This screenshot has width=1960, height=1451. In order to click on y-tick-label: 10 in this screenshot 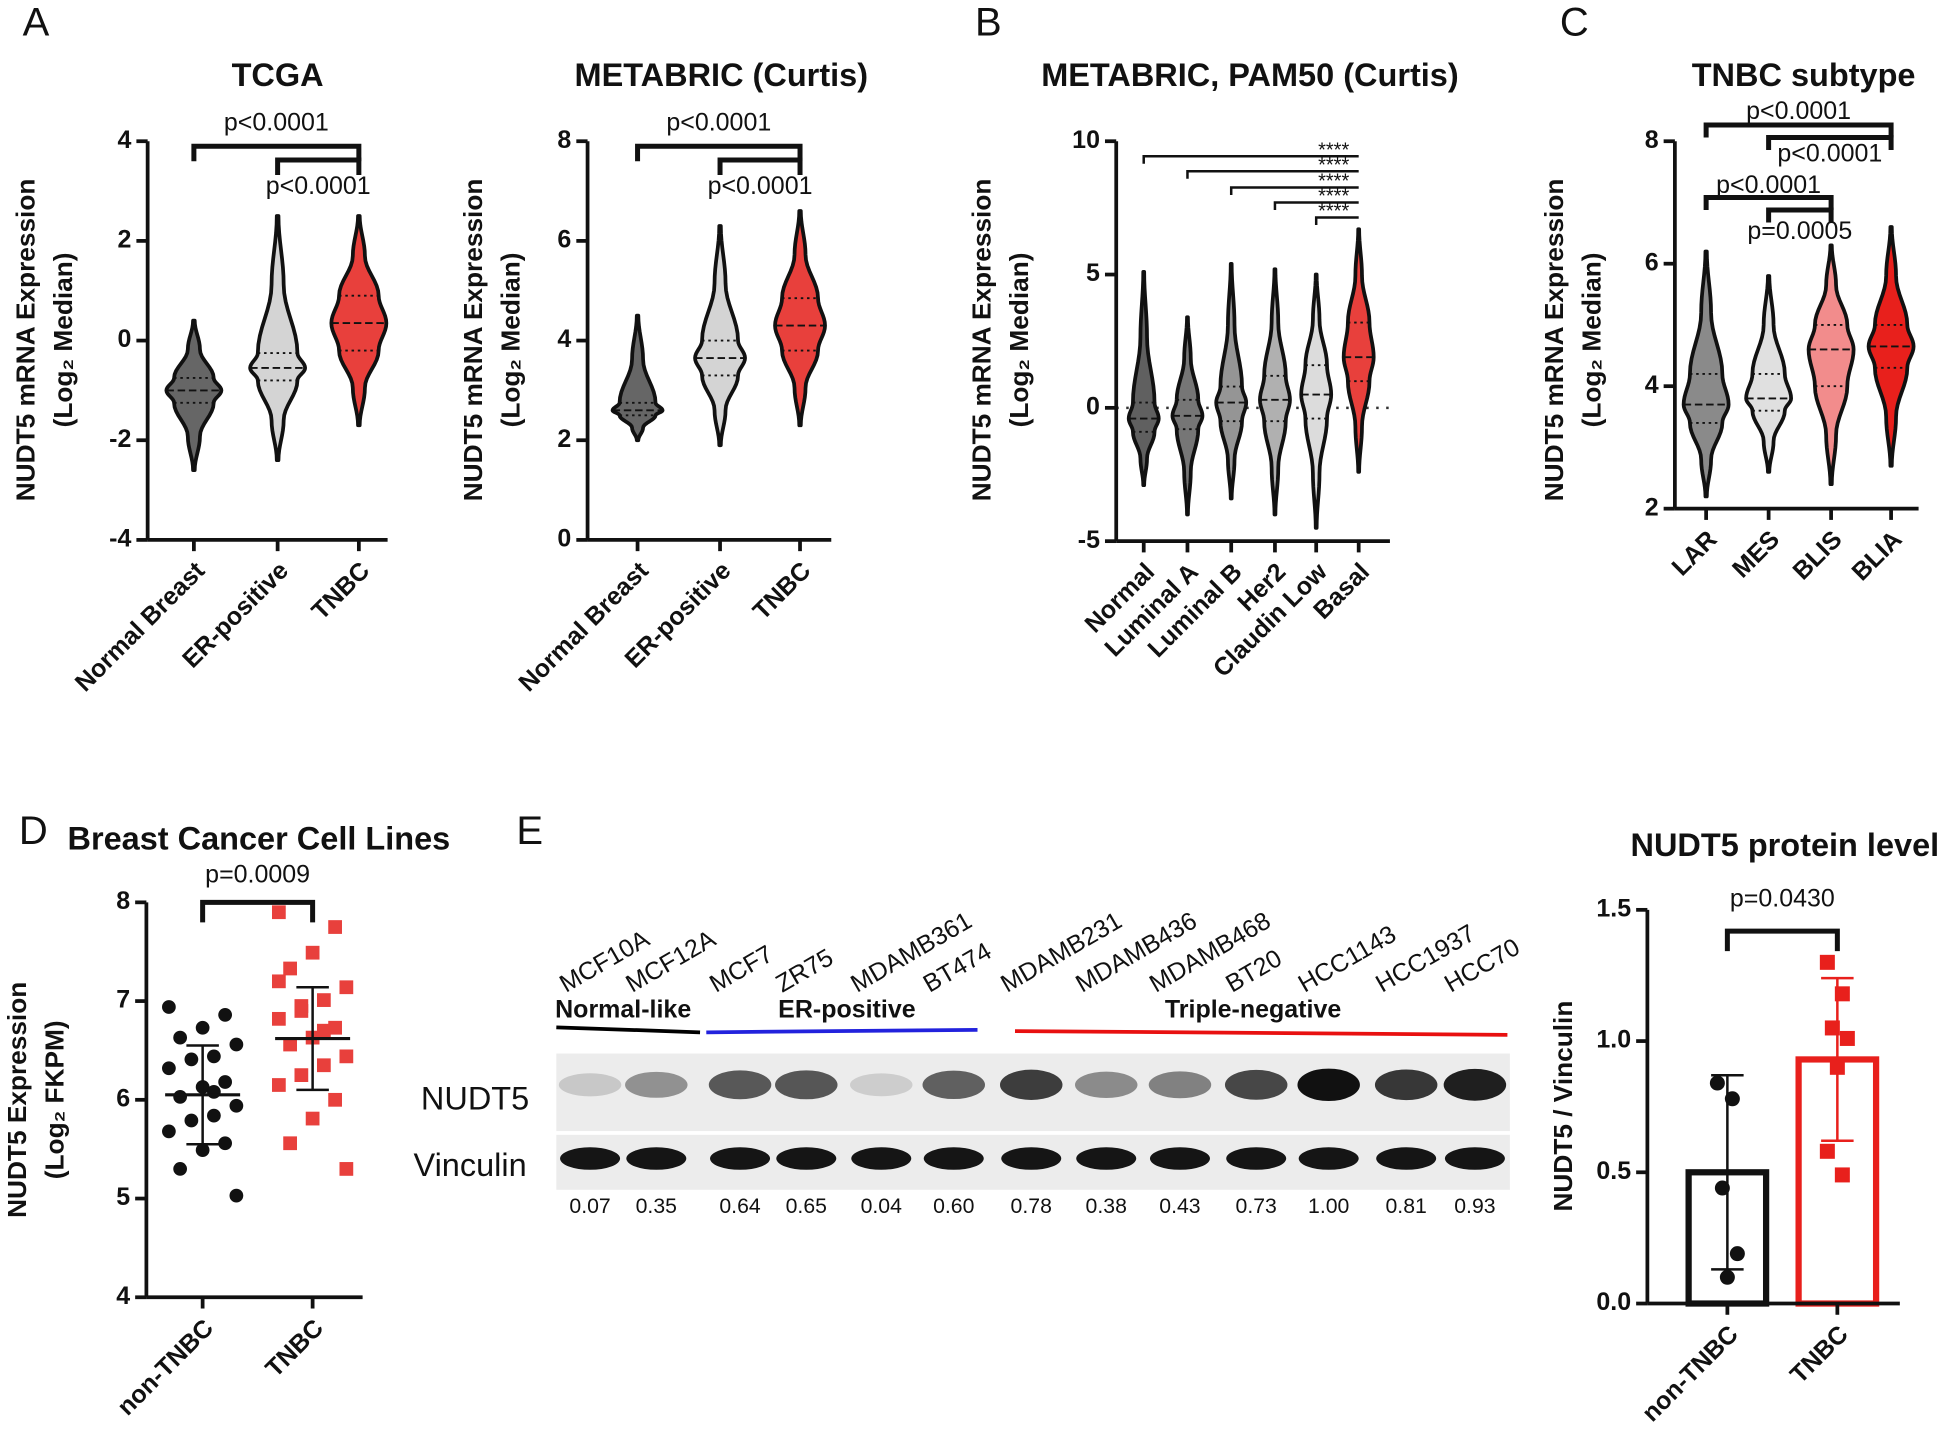, I will do `click(1086, 140)`.